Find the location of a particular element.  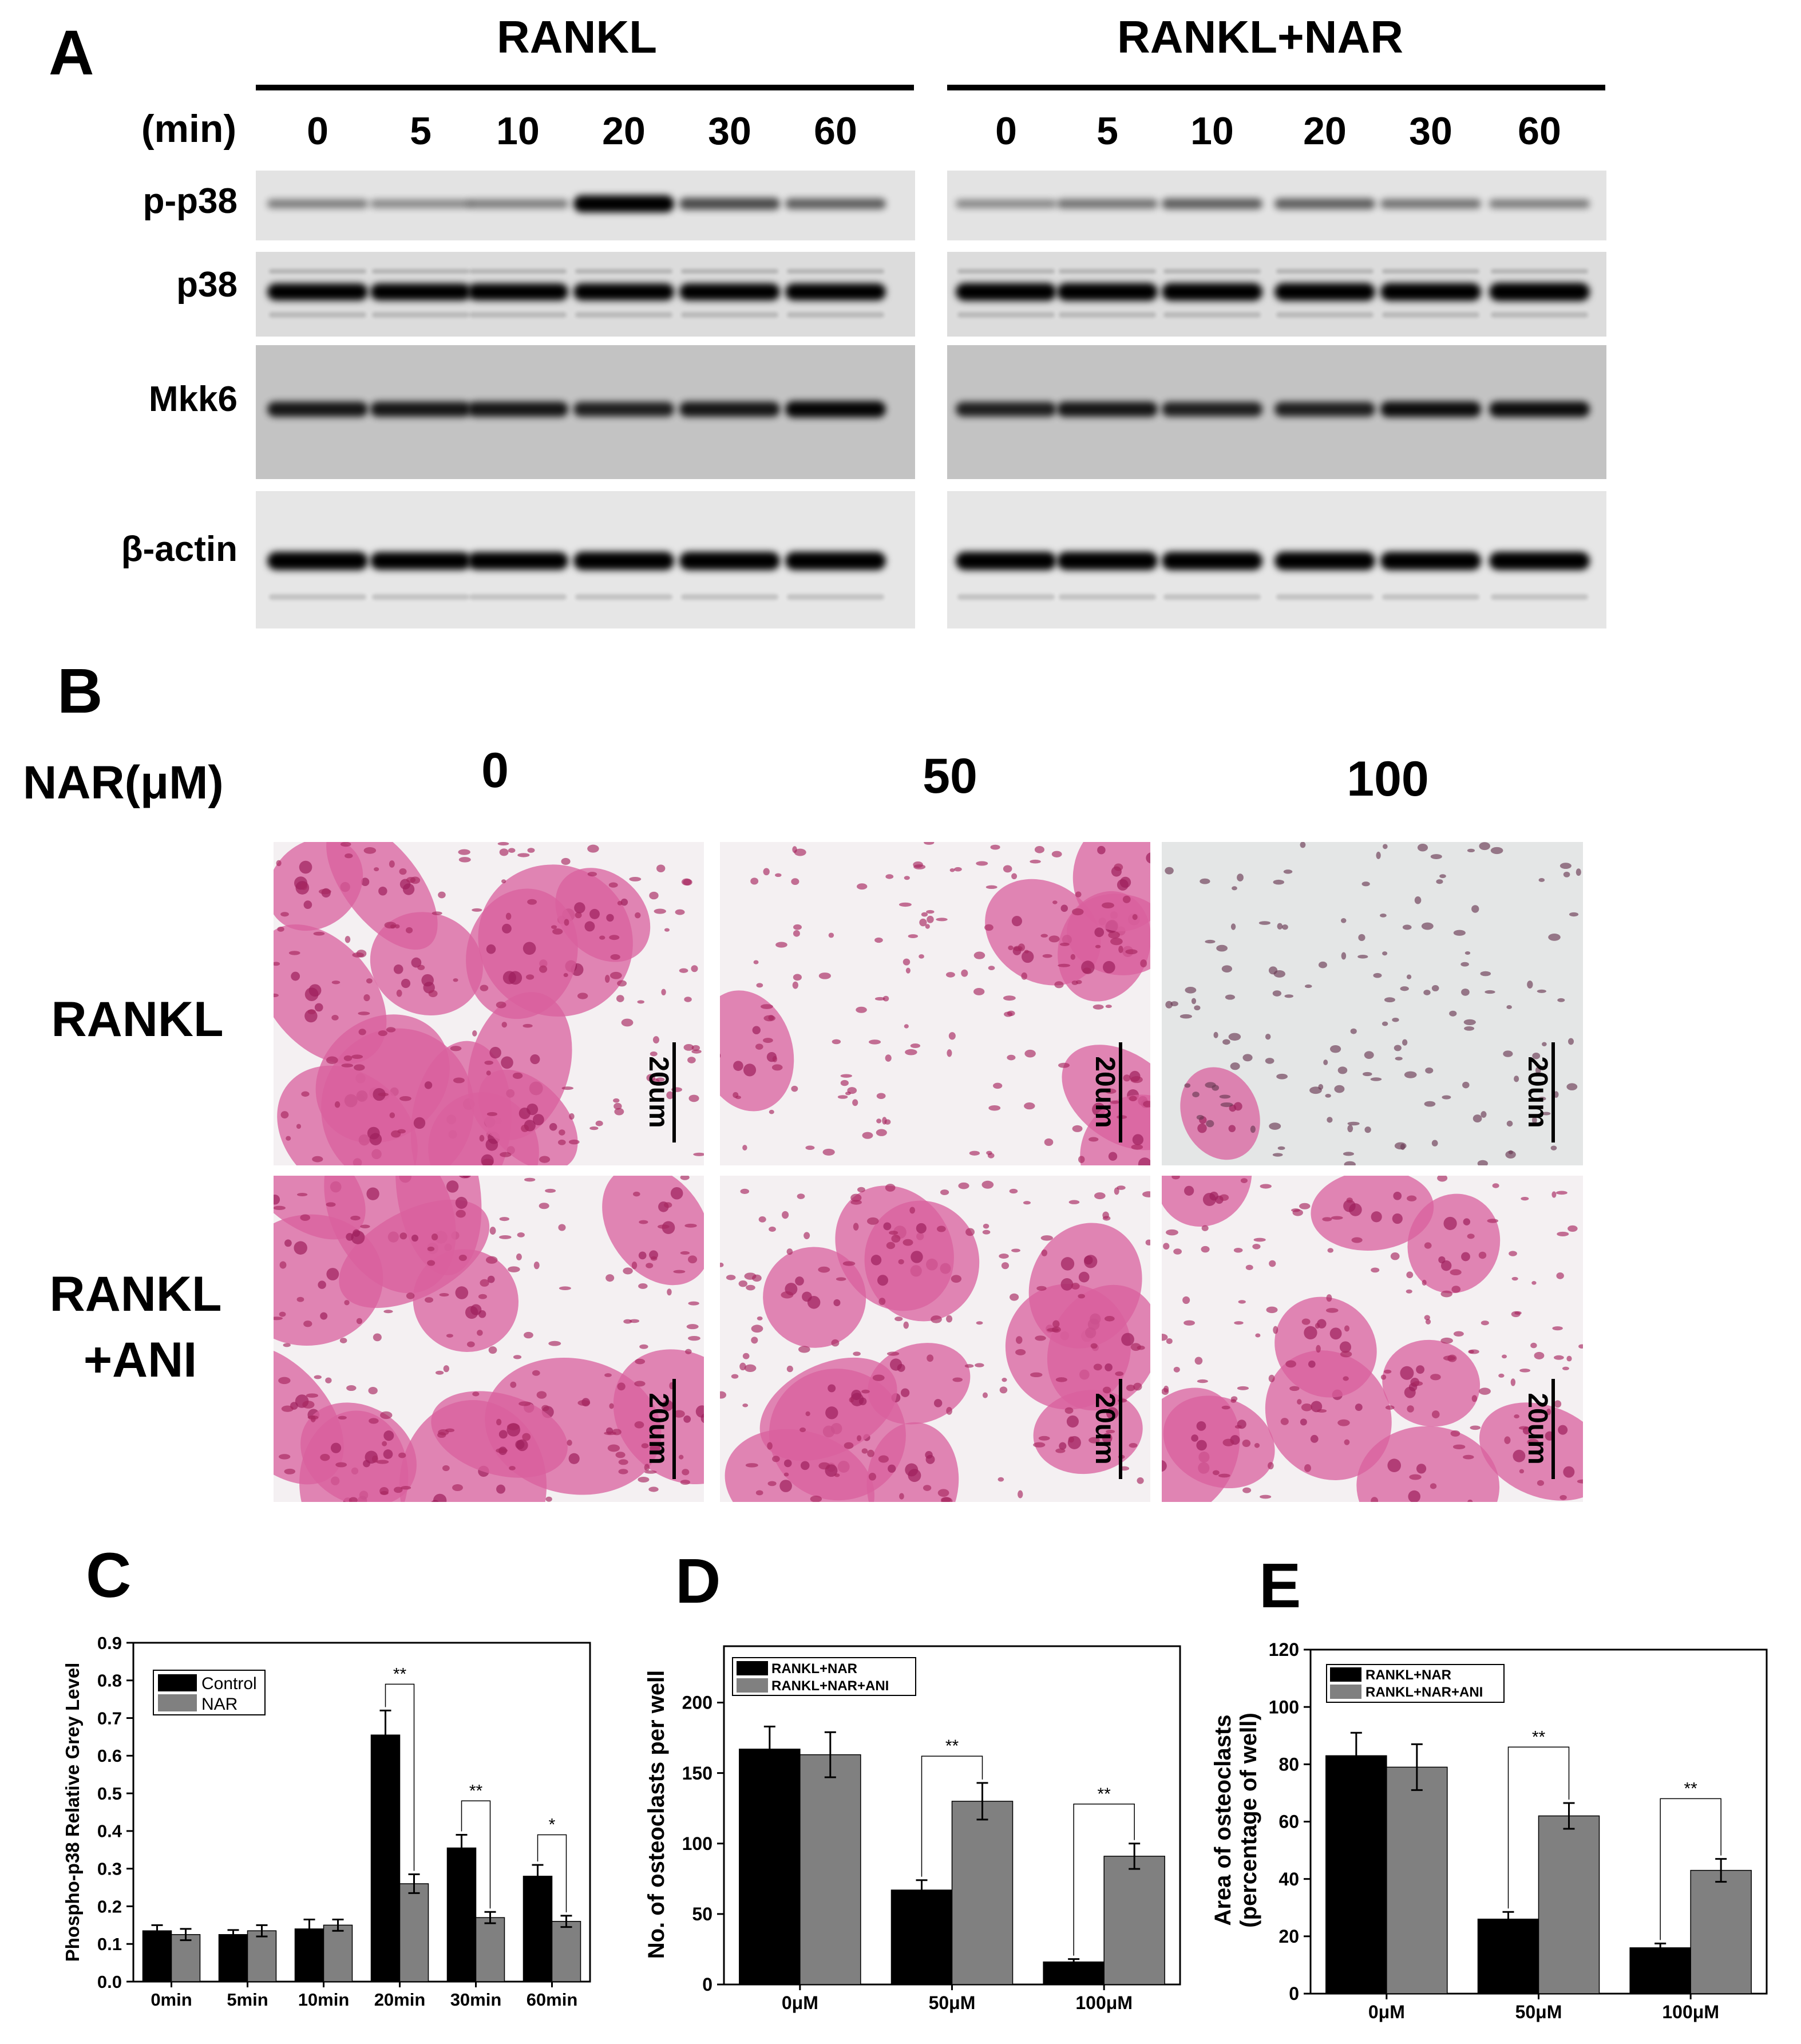

significance-bracket is located at coordinates (952, 1816).